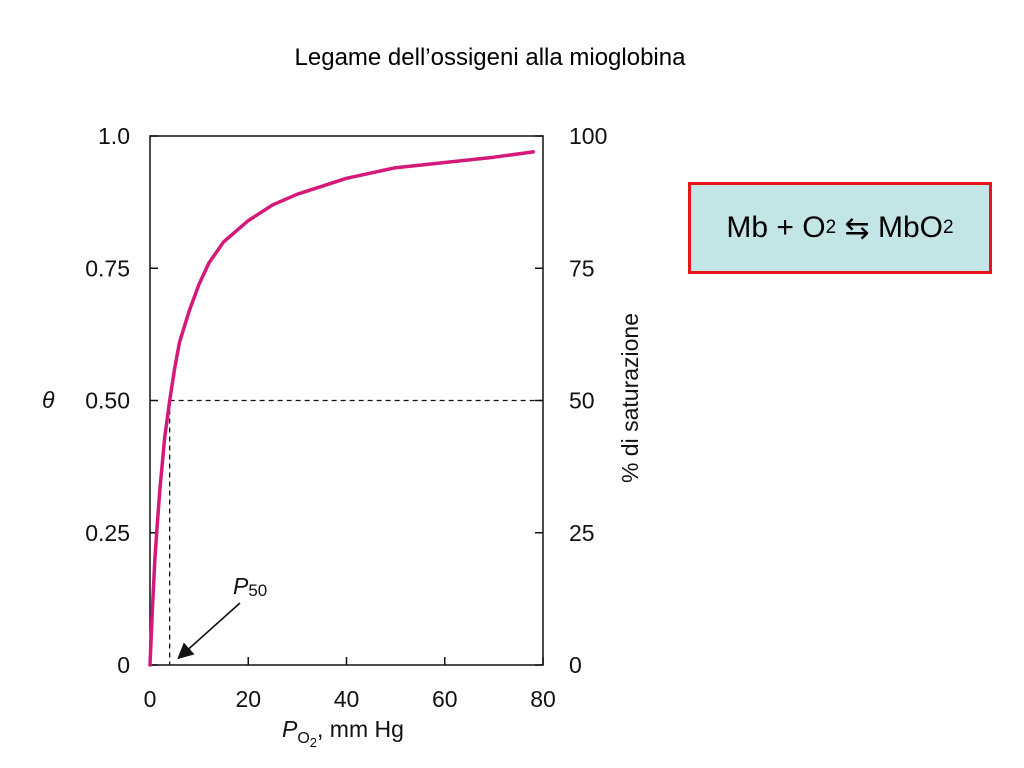  I want to click on y-left-tick-label-0.75: 0.75, so click(107, 268).